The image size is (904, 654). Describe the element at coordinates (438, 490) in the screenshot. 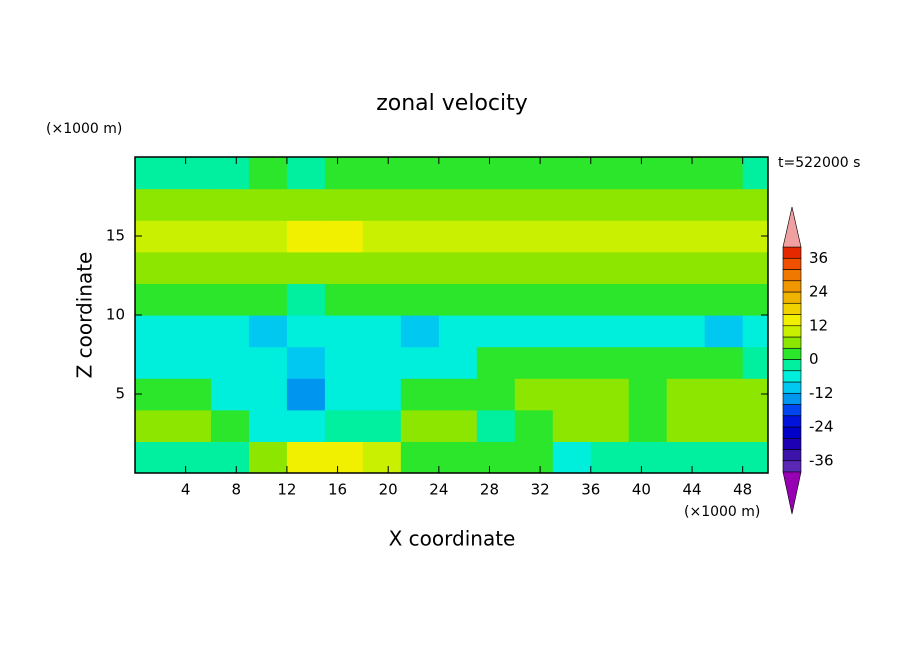

I see `x-tick-label: 24` at that location.